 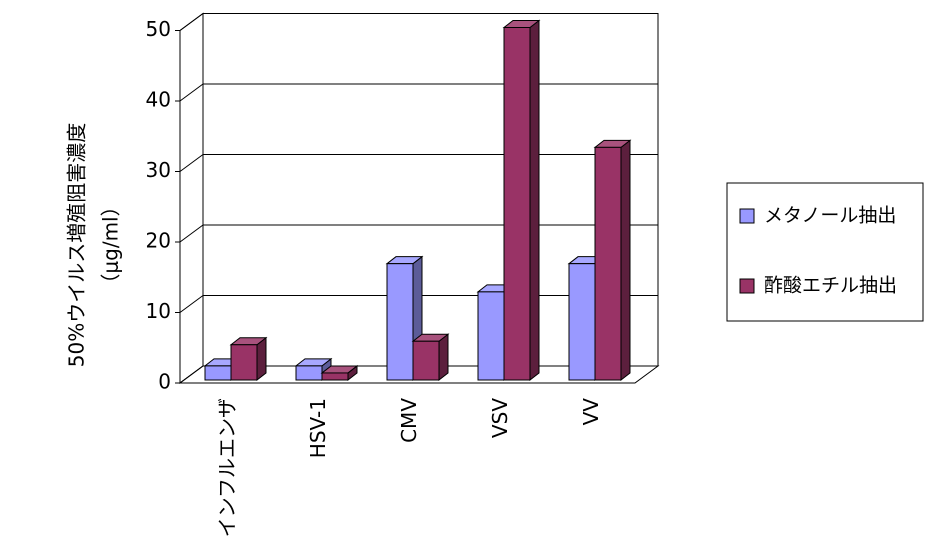 What do you see at coordinates (77, 245) in the screenshot?
I see `y-axis-label: 50%ウイルス増殖阻害濃度` at bounding box center [77, 245].